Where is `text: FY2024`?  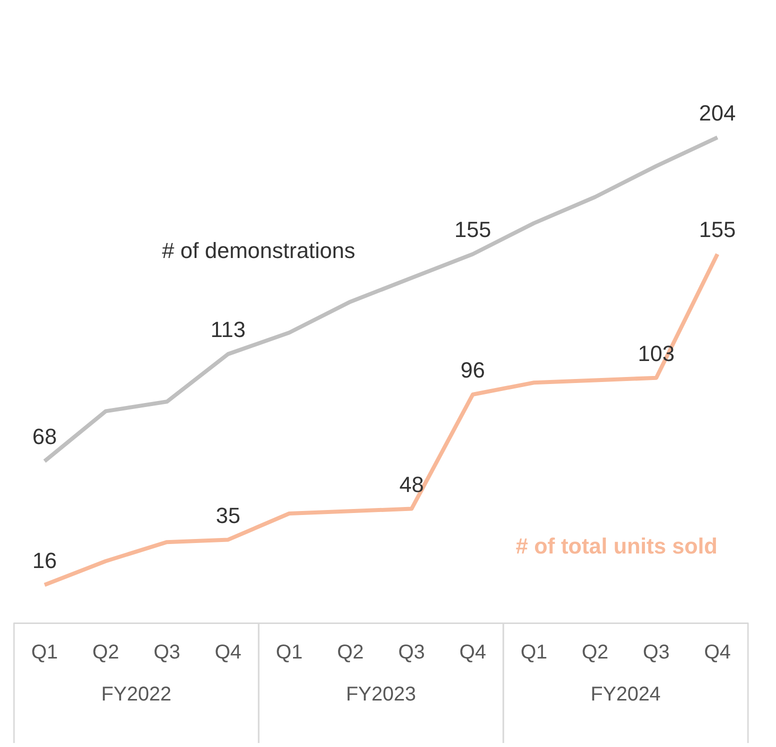 text: FY2024 is located at coordinates (625, 695).